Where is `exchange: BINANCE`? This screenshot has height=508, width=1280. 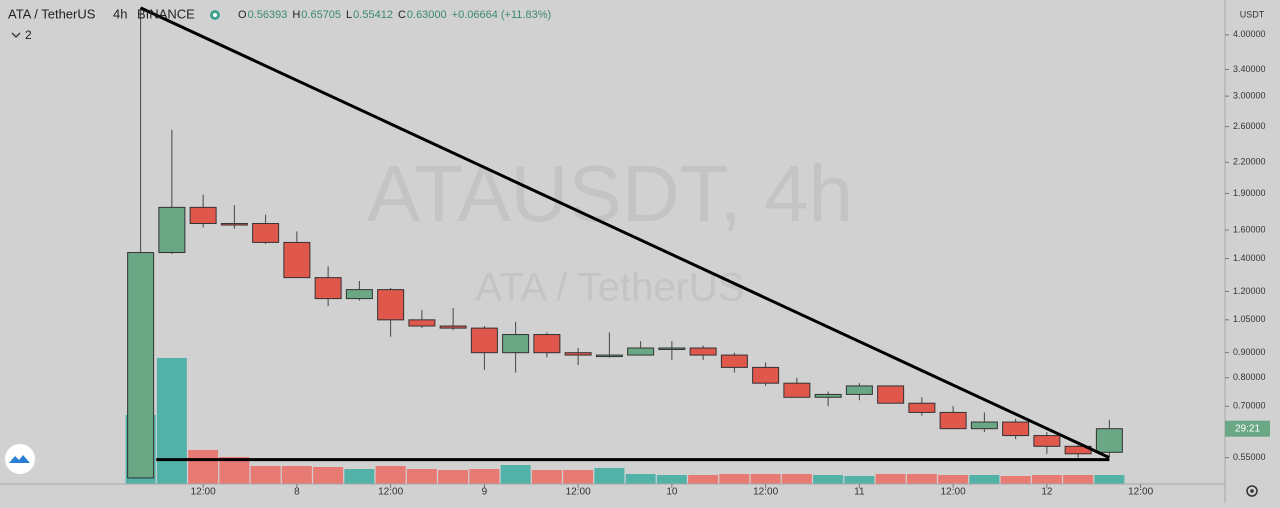 exchange: BINANCE is located at coordinates (166, 13).